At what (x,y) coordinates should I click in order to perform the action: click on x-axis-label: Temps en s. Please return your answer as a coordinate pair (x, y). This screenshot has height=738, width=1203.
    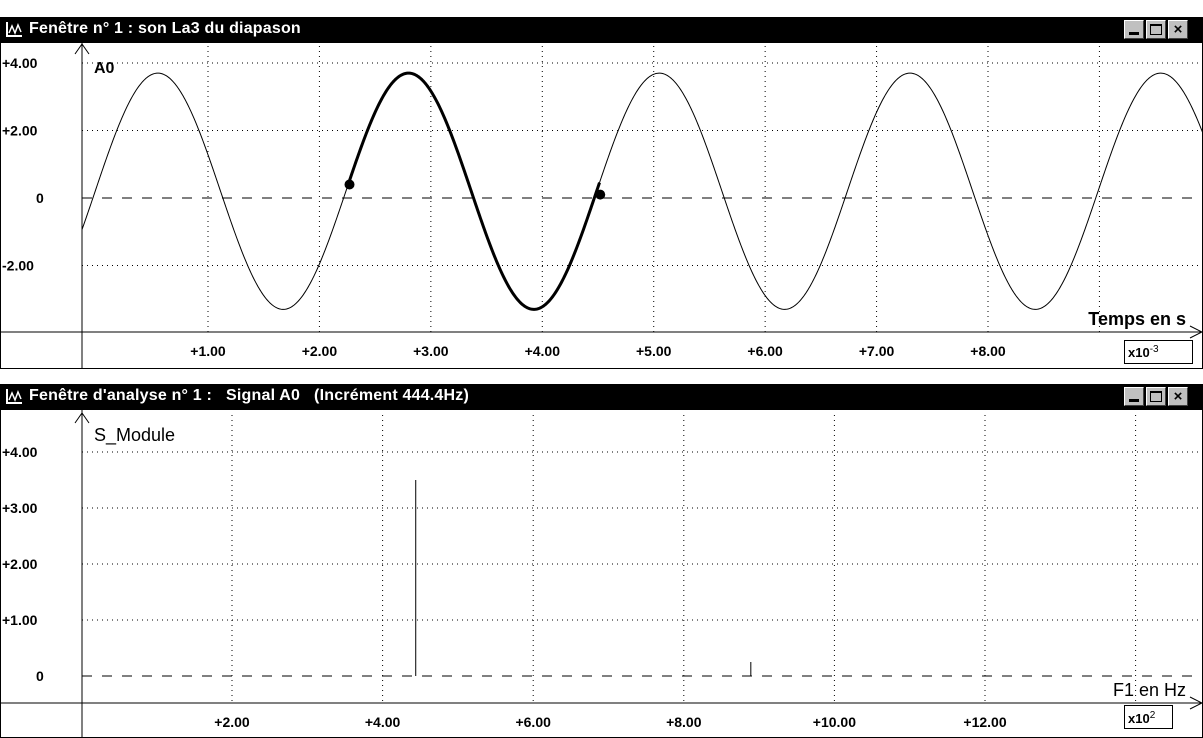
    Looking at the image, I should click on (1137, 319).